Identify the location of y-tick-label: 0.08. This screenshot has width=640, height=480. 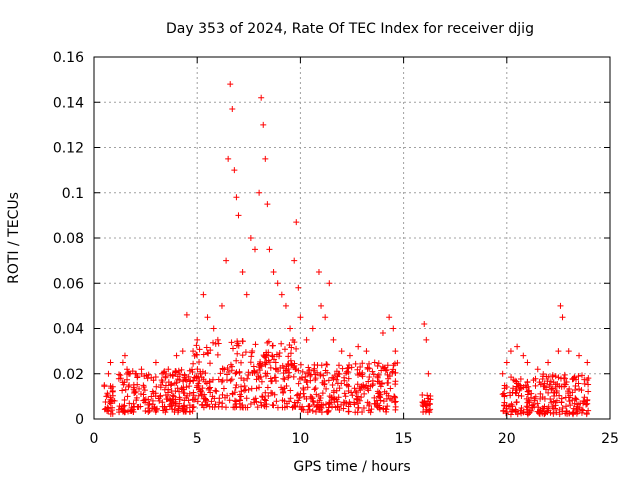
(68, 239).